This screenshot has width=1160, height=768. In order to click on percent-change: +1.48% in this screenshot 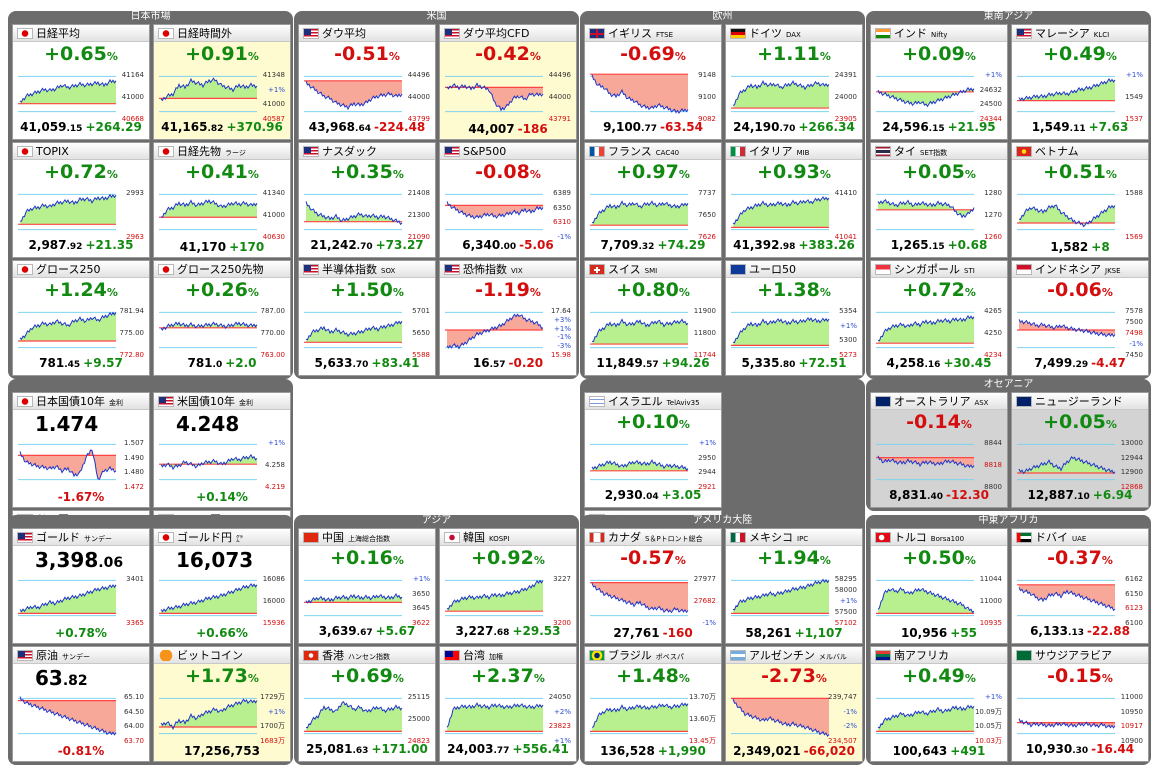, I will do `click(653, 677)`.